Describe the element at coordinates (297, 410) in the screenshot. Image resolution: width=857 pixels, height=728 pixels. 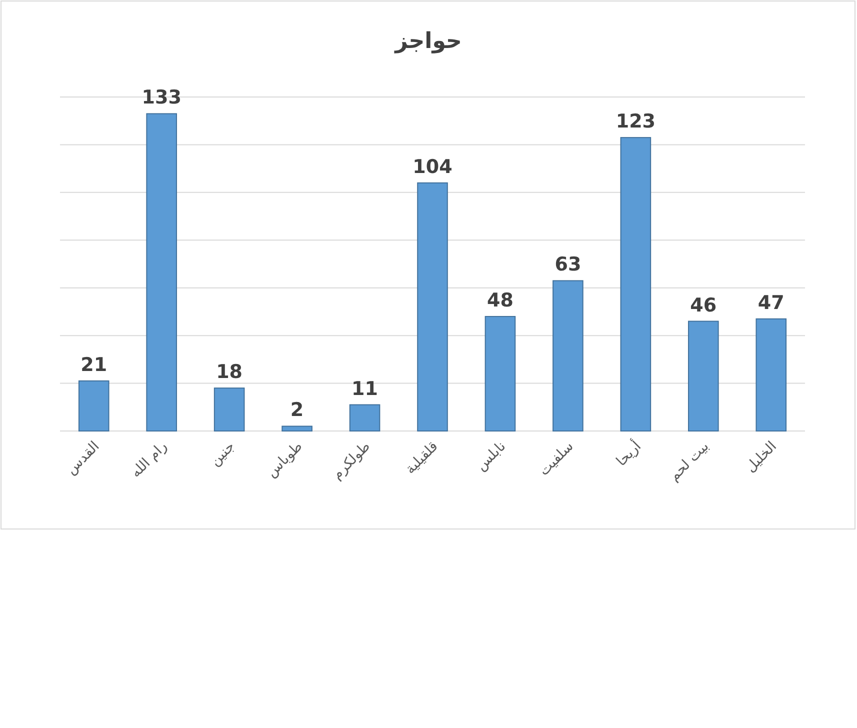
I see `data-label: 2` at that location.